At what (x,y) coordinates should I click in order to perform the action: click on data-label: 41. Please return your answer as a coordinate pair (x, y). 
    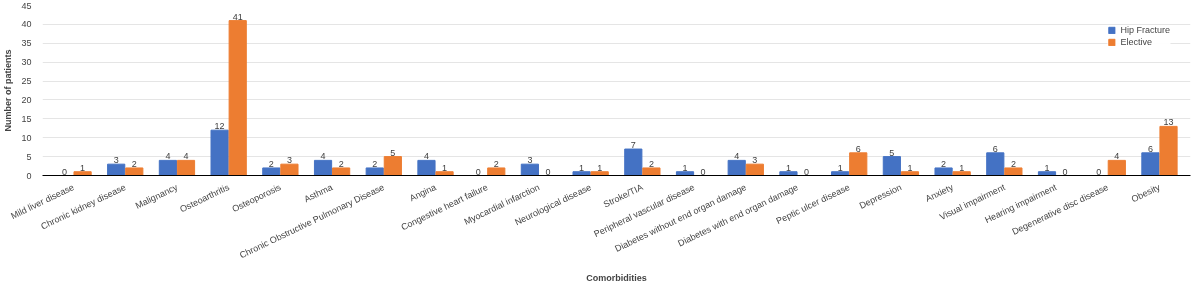
    Looking at the image, I should click on (237, 16).